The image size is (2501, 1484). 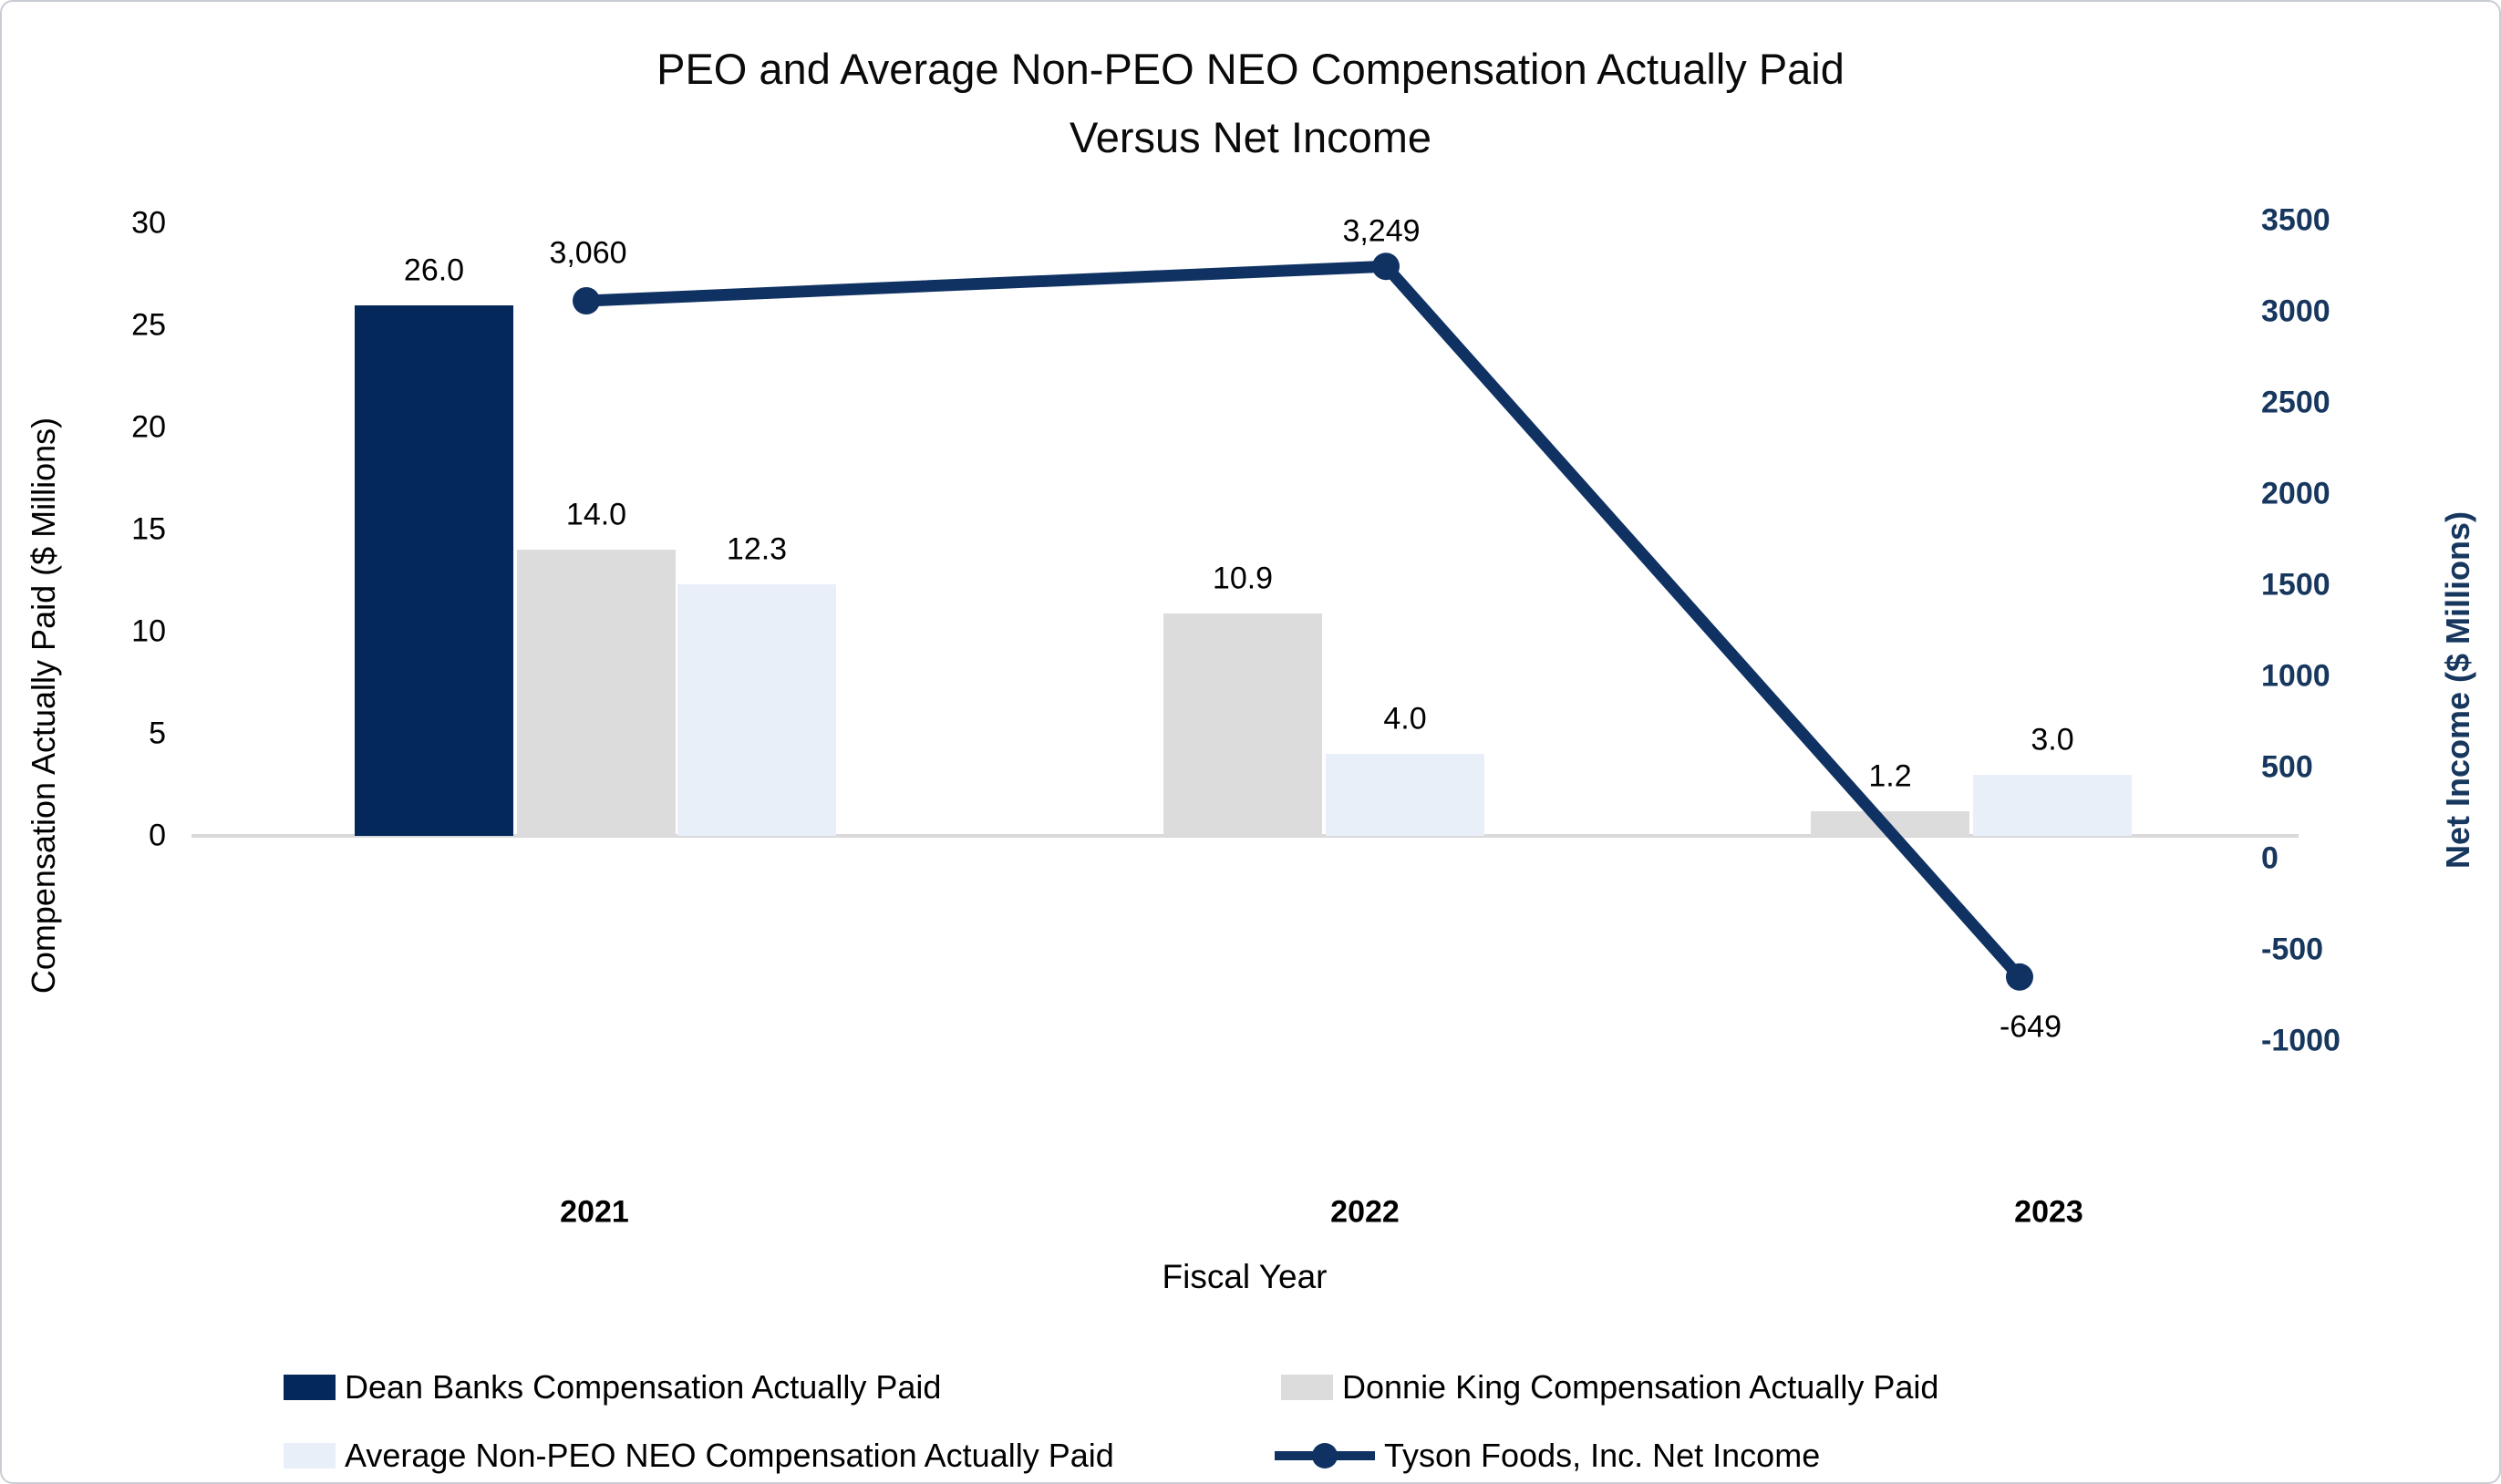 I want to click on y-left-tick-20: 20, so click(x=148, y=427).